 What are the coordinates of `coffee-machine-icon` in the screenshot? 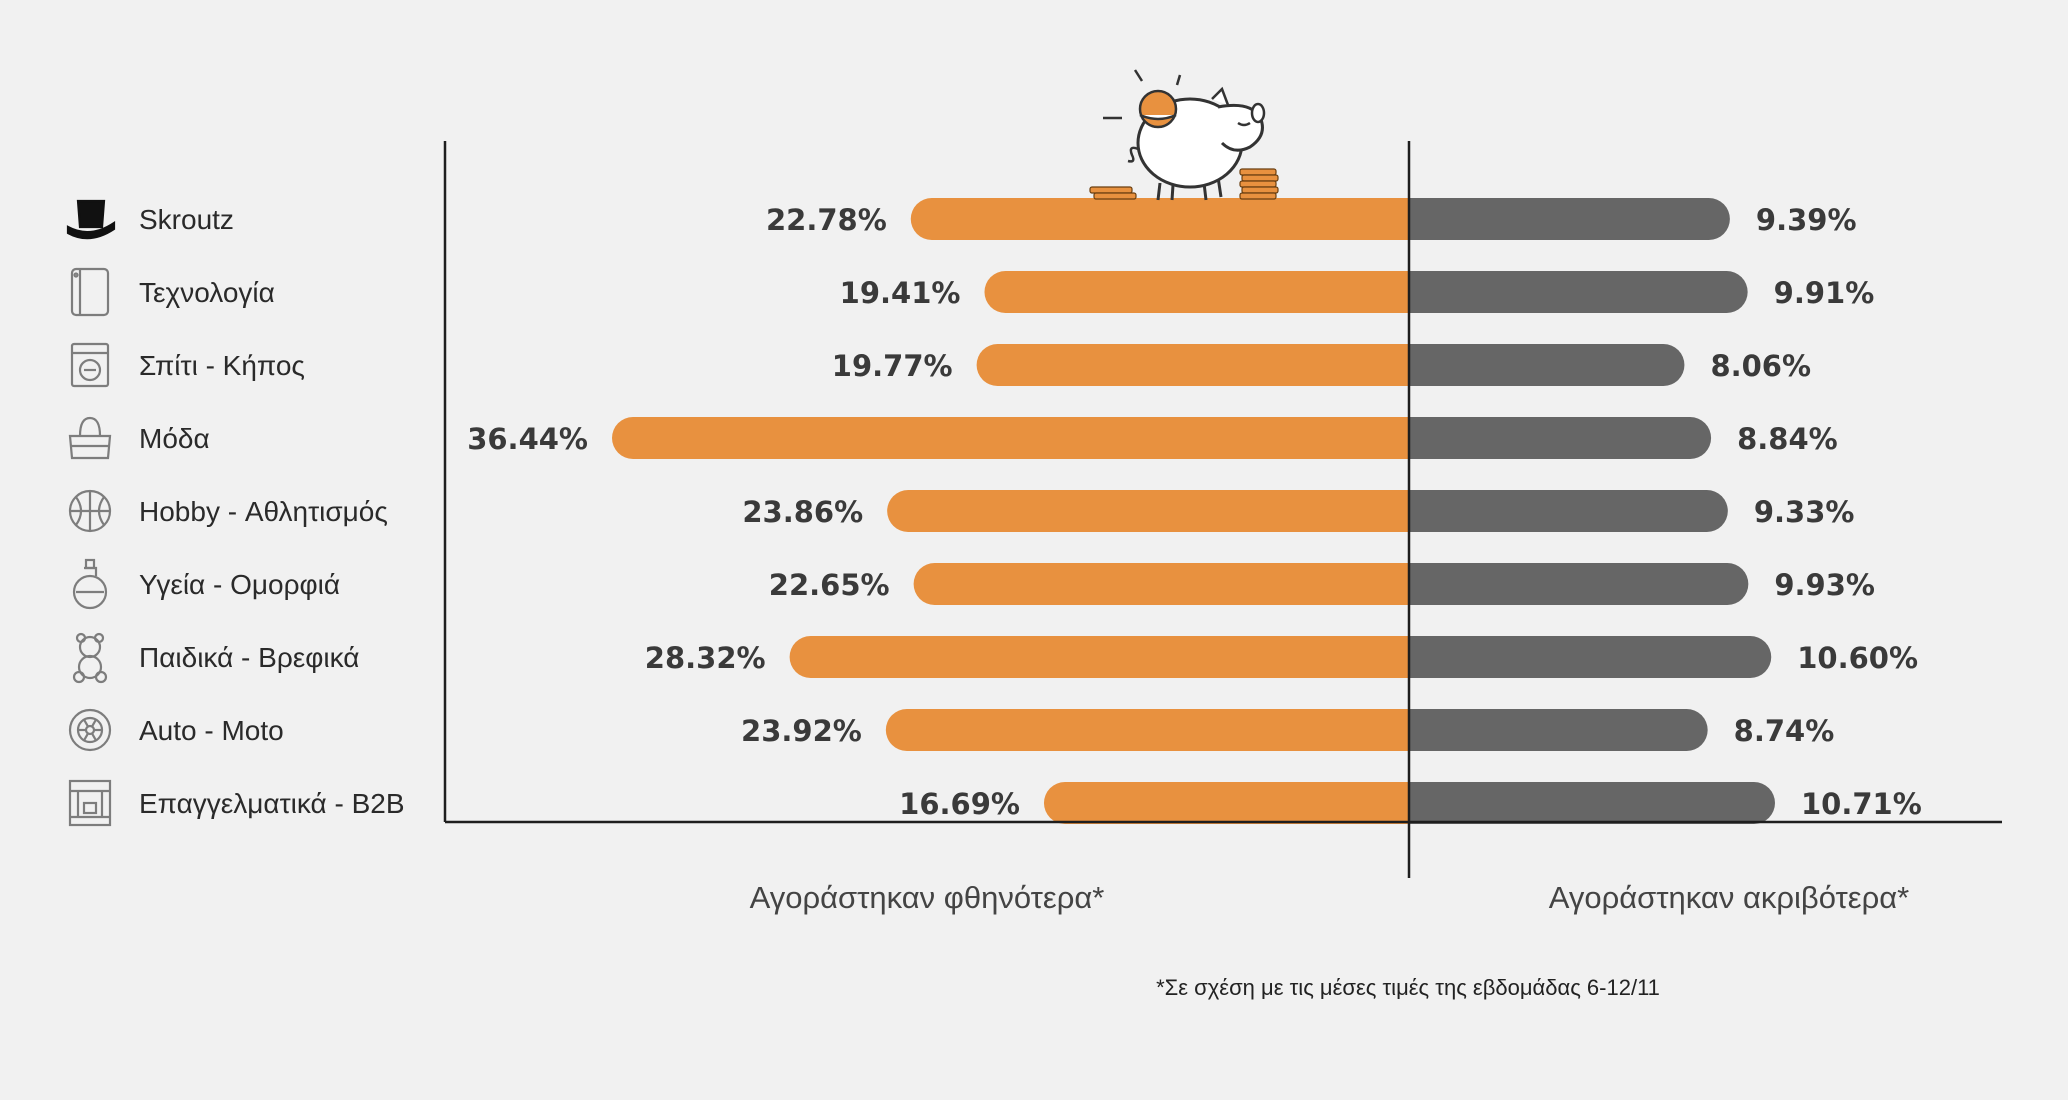 It's located at (90, 803).